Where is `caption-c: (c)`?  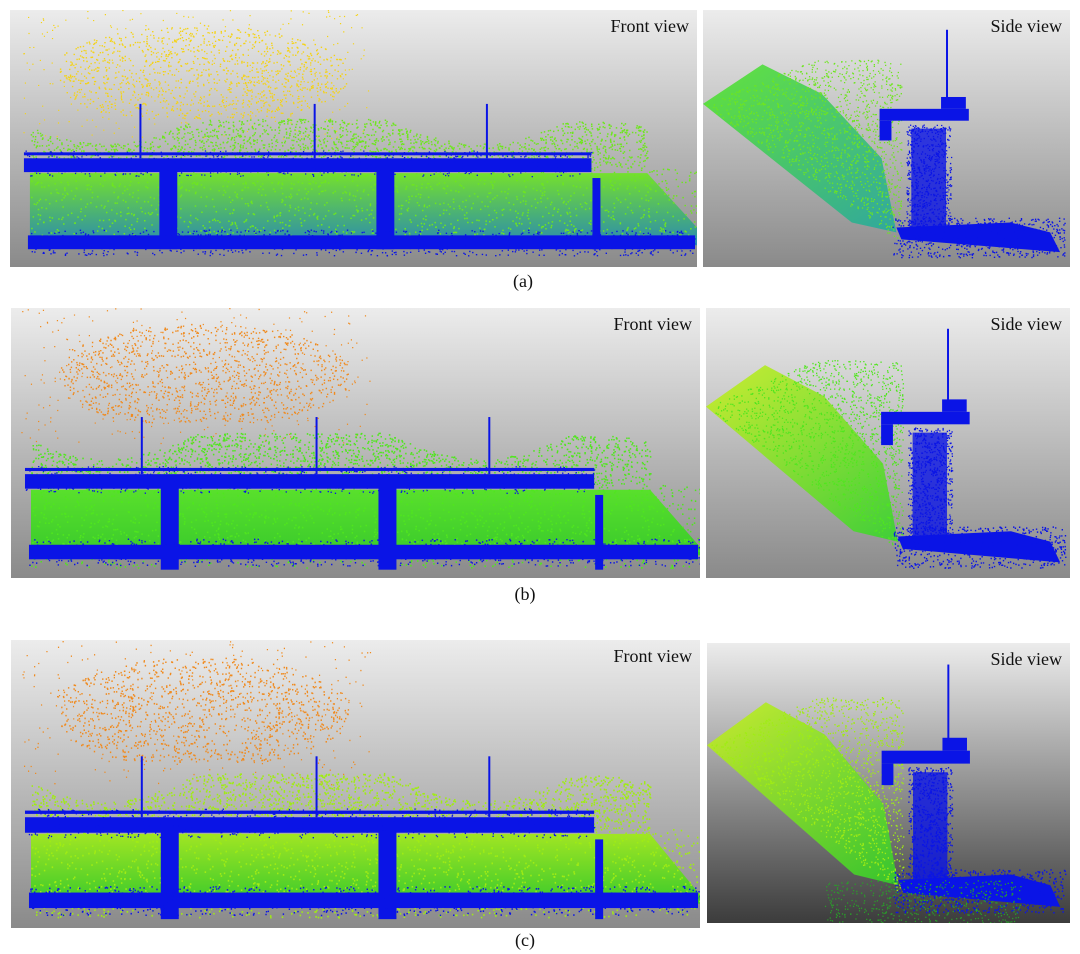
caption-c: (c) is located at coordinates (525, 940).